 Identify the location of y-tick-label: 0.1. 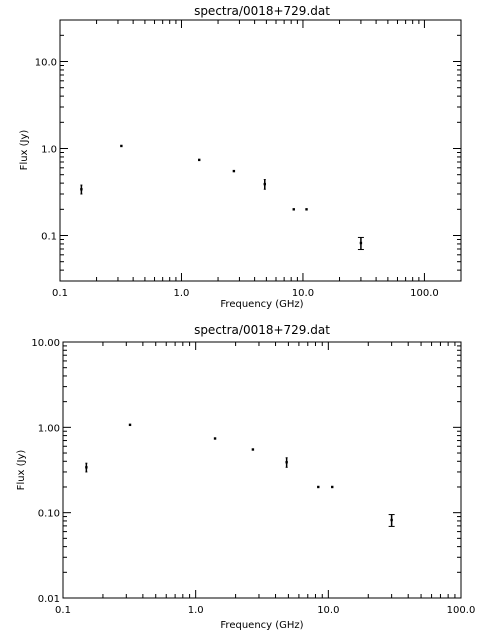
(49, 237).